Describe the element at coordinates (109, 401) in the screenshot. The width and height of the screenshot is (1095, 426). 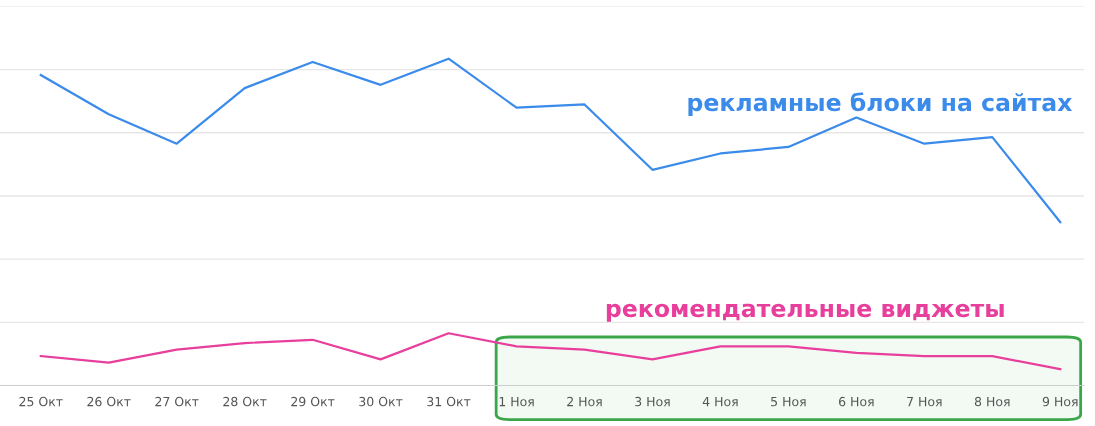
I see `x-tick-label: 26 Окт` at that location.